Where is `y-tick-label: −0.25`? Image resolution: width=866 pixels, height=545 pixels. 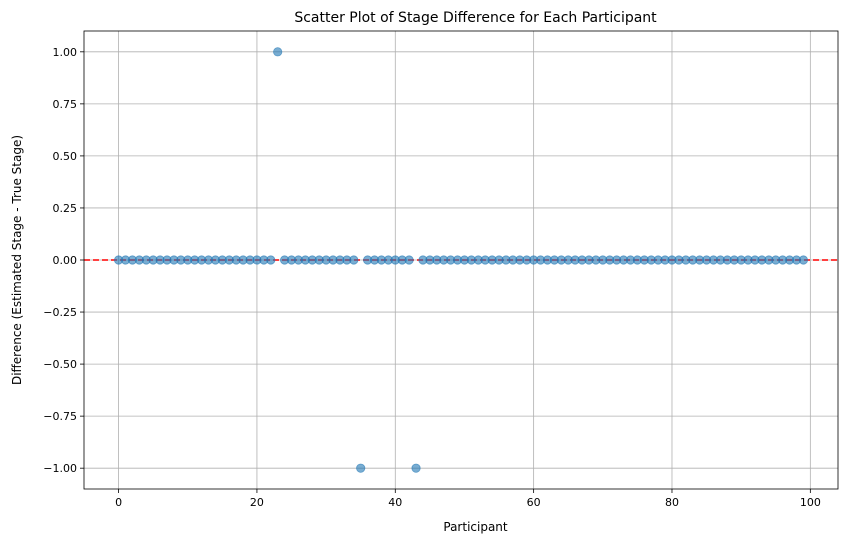 y-tick-label: −0.25 is located at coordinates (60, 312).